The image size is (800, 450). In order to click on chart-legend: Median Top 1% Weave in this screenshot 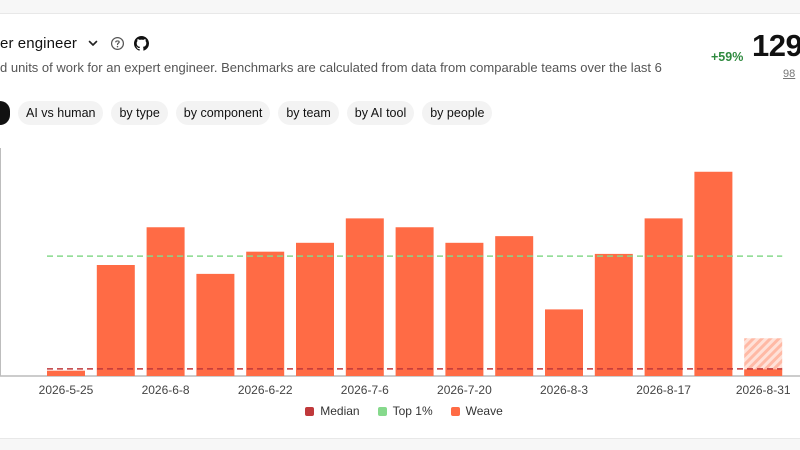, I will do `click(400, 411)`.